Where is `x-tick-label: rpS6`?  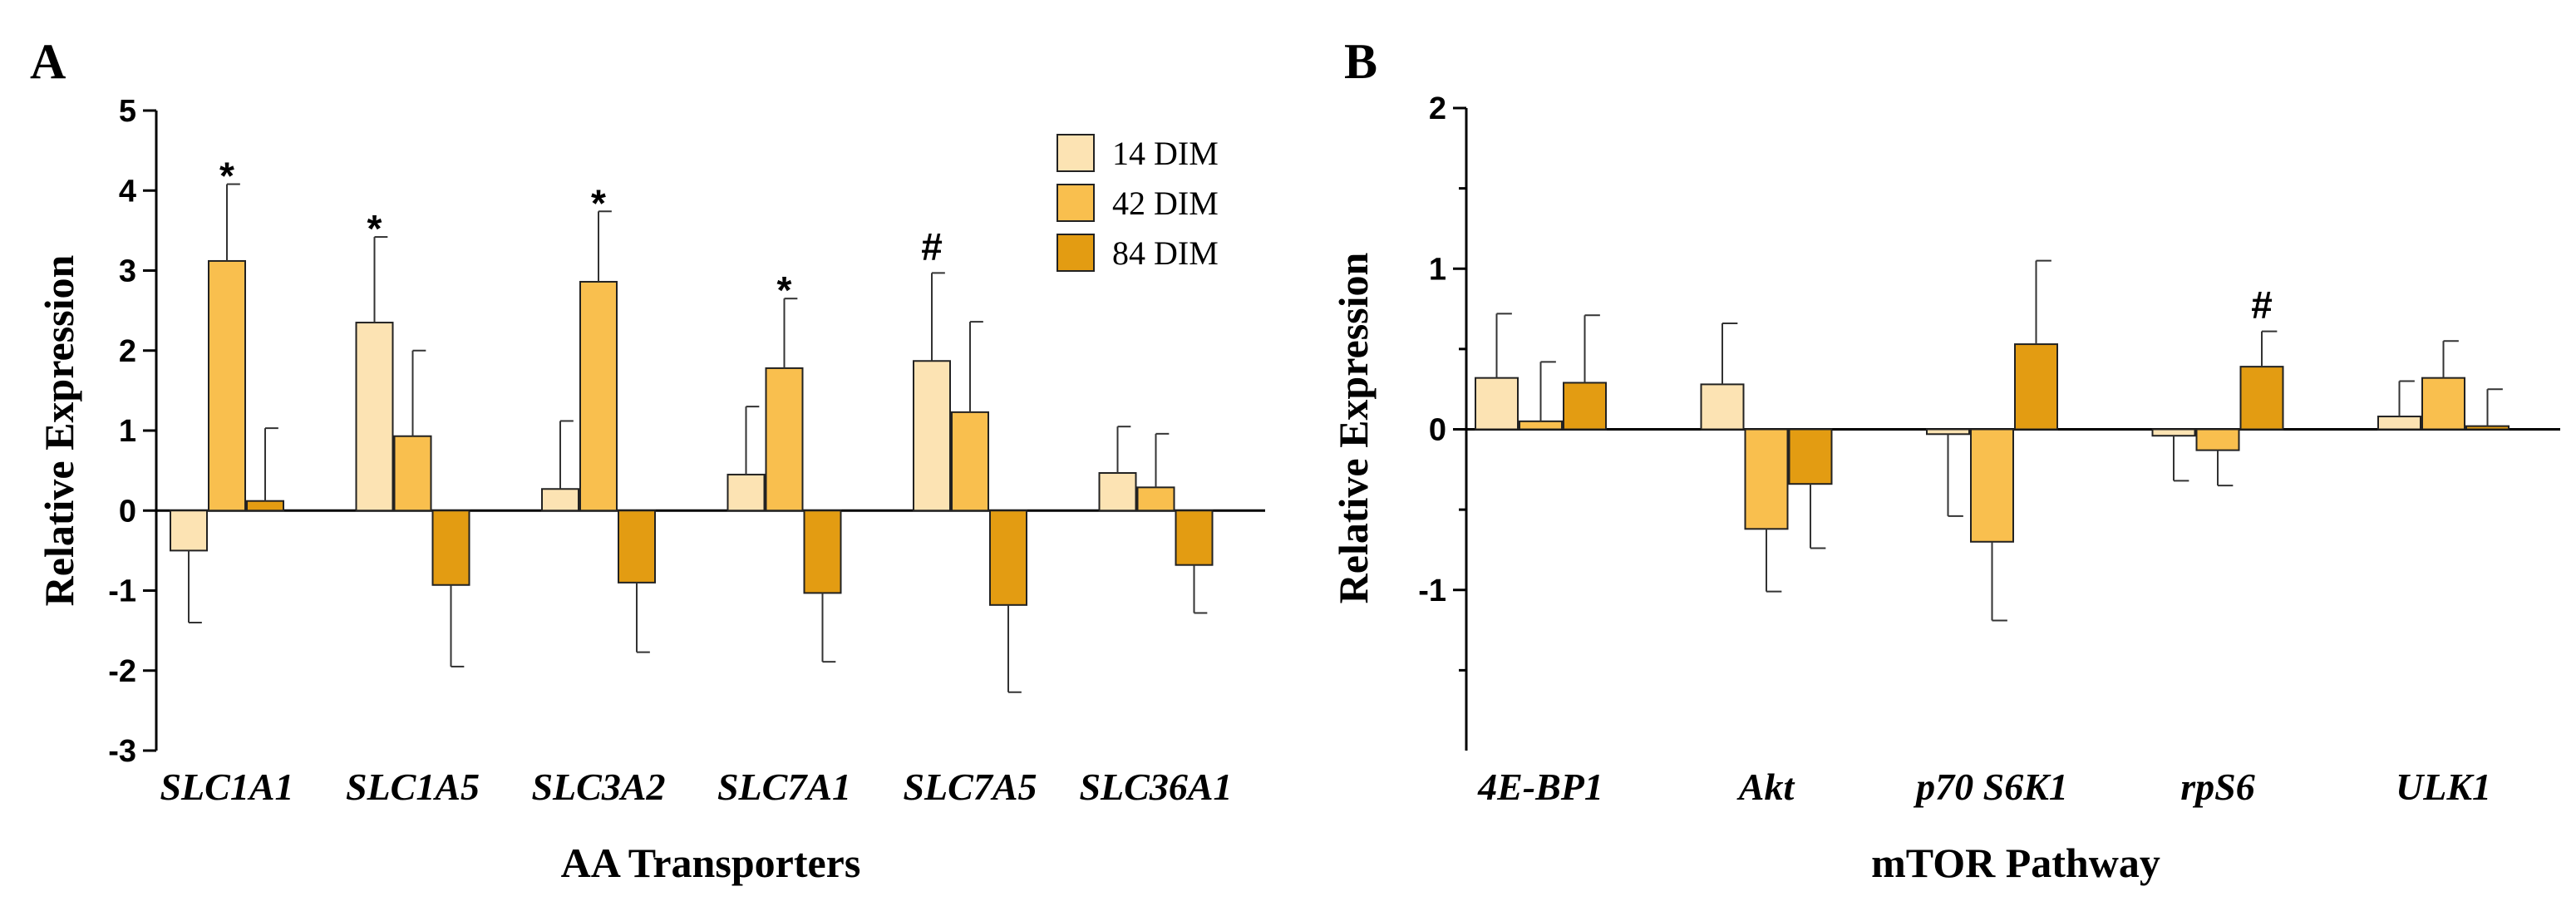 x-tick-label: rpS6 is located at coordinates (2217, 787).